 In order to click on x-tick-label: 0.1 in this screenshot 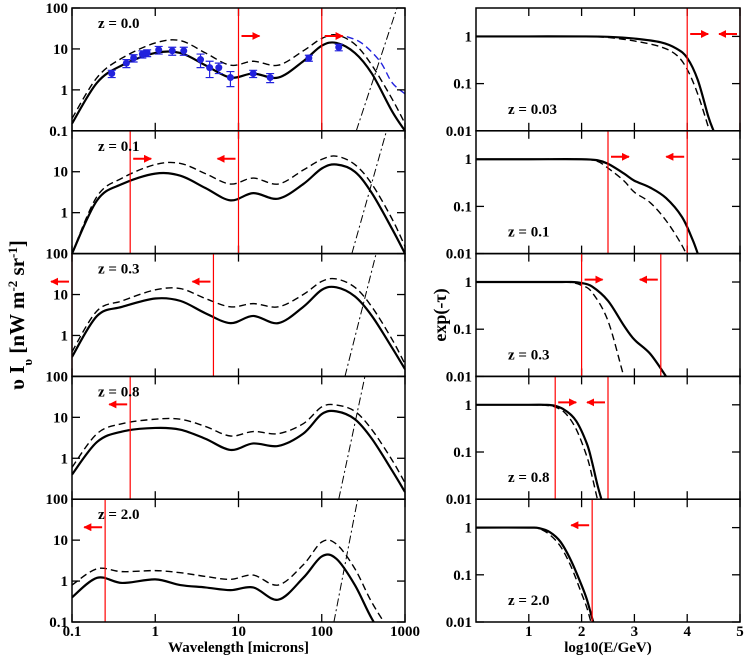, I will do `click(72, 632)`.